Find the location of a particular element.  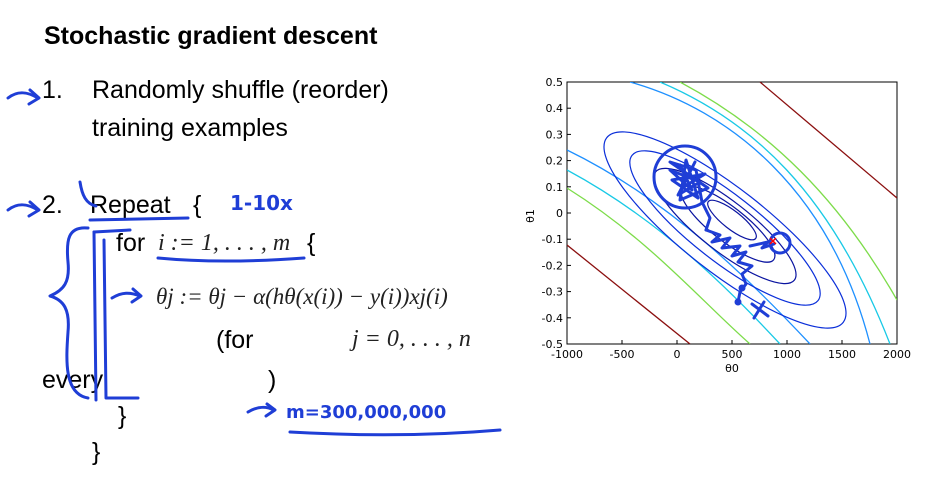

step1-line1: Randomly shuffle (reorder) is located at coordinates (240, 90).